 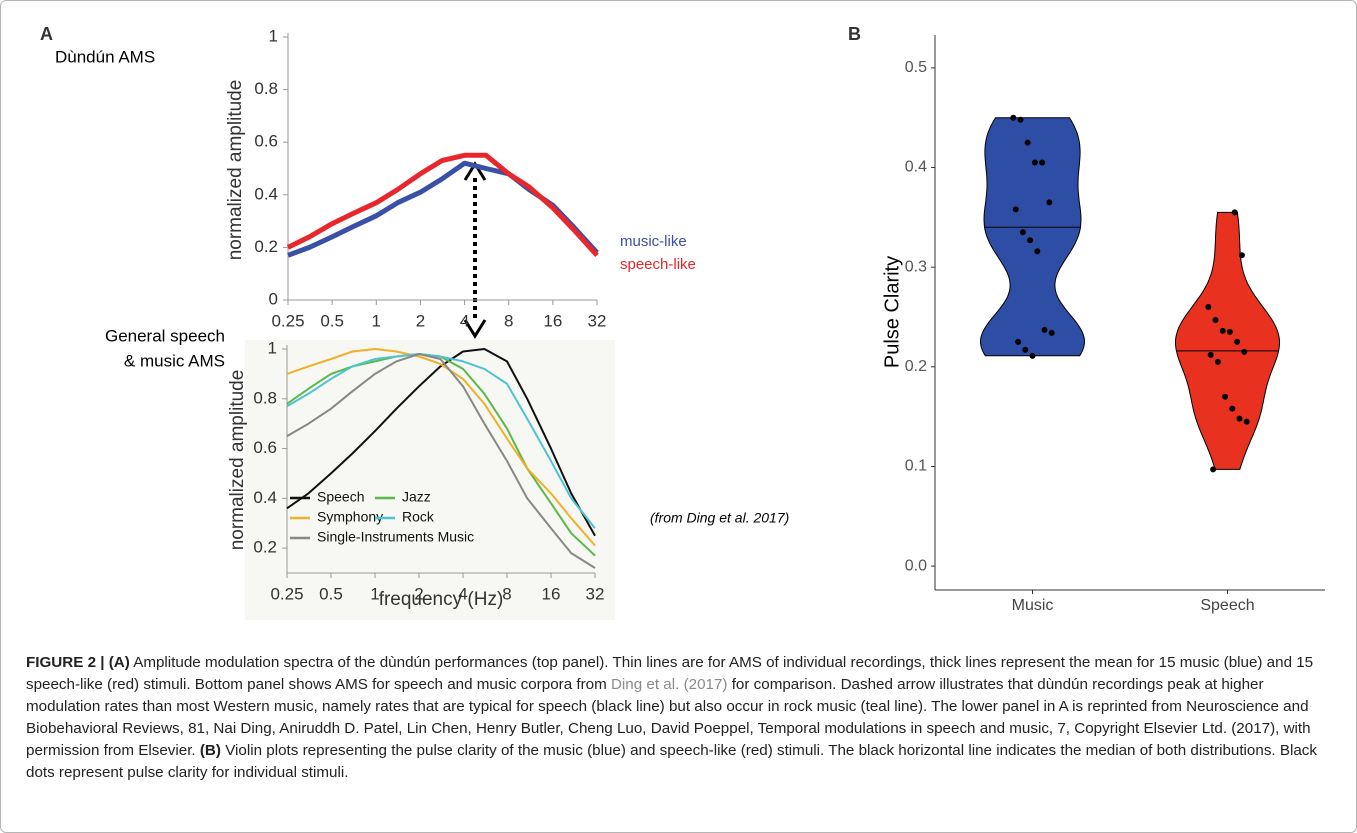 I want to click on dashed-arrow, so click(x=475, y=250).